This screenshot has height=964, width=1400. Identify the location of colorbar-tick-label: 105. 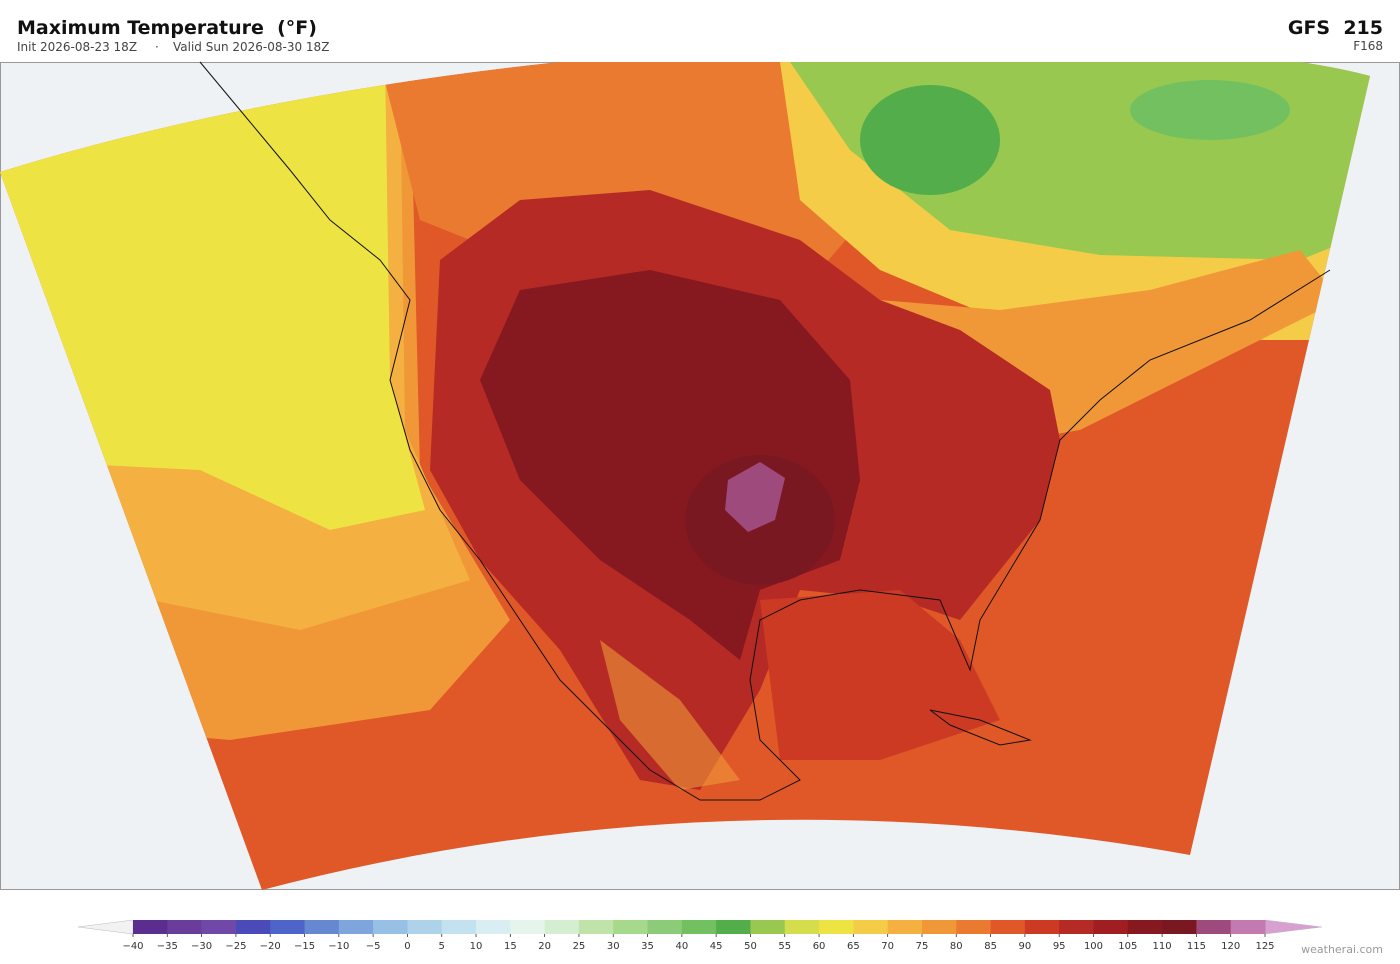
(1127, 946).